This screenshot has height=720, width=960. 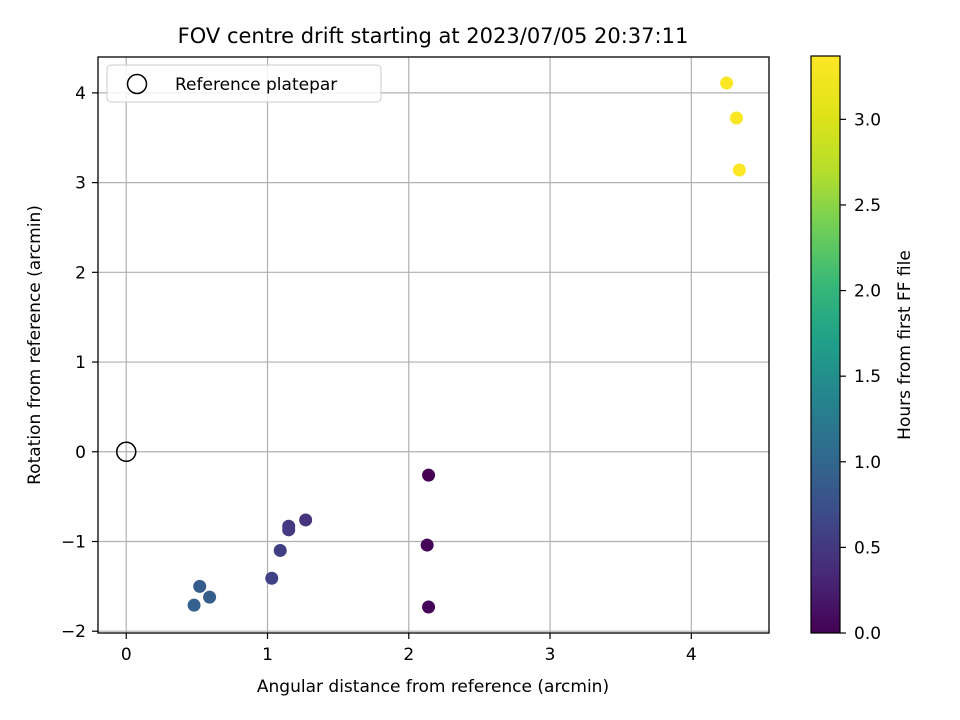 What do you see at coordinates (867, 377) in the screenshot?
I see `colorbar-tick-label: 1.5` at bounding box center [867, 377].